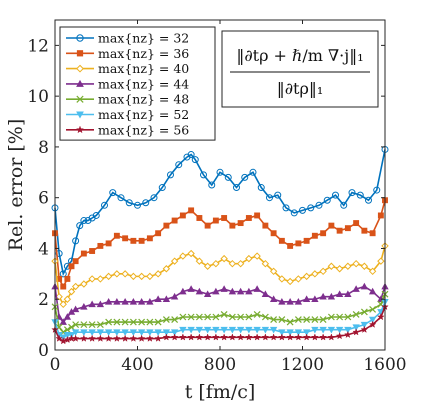  I want to click on x-tick-label: 1600, so click(384, 365).